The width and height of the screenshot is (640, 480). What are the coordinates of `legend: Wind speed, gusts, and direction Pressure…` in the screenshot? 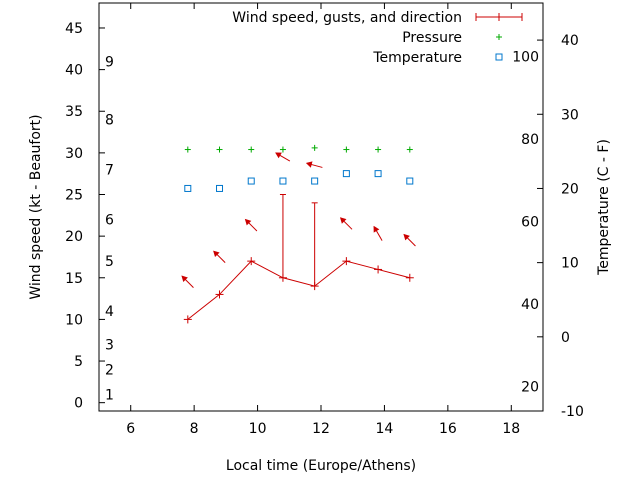 It's located at (377, 38).